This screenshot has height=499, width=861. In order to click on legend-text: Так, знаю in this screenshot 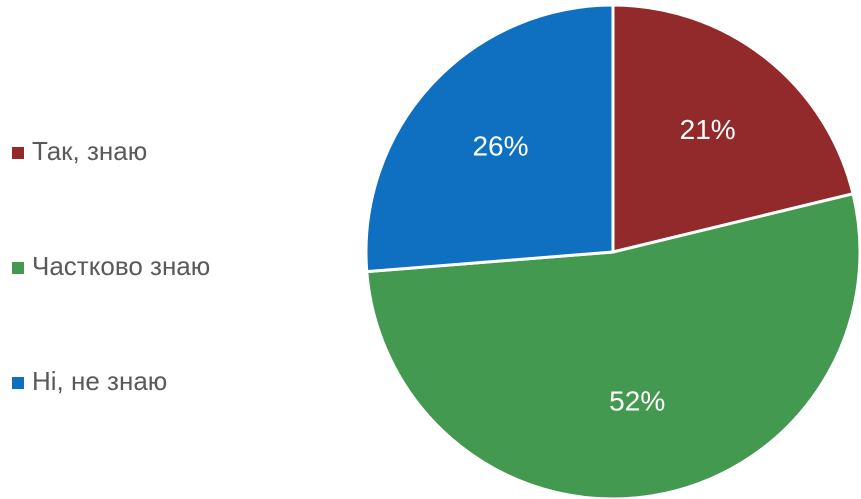, I will do `click(89, 151)`.